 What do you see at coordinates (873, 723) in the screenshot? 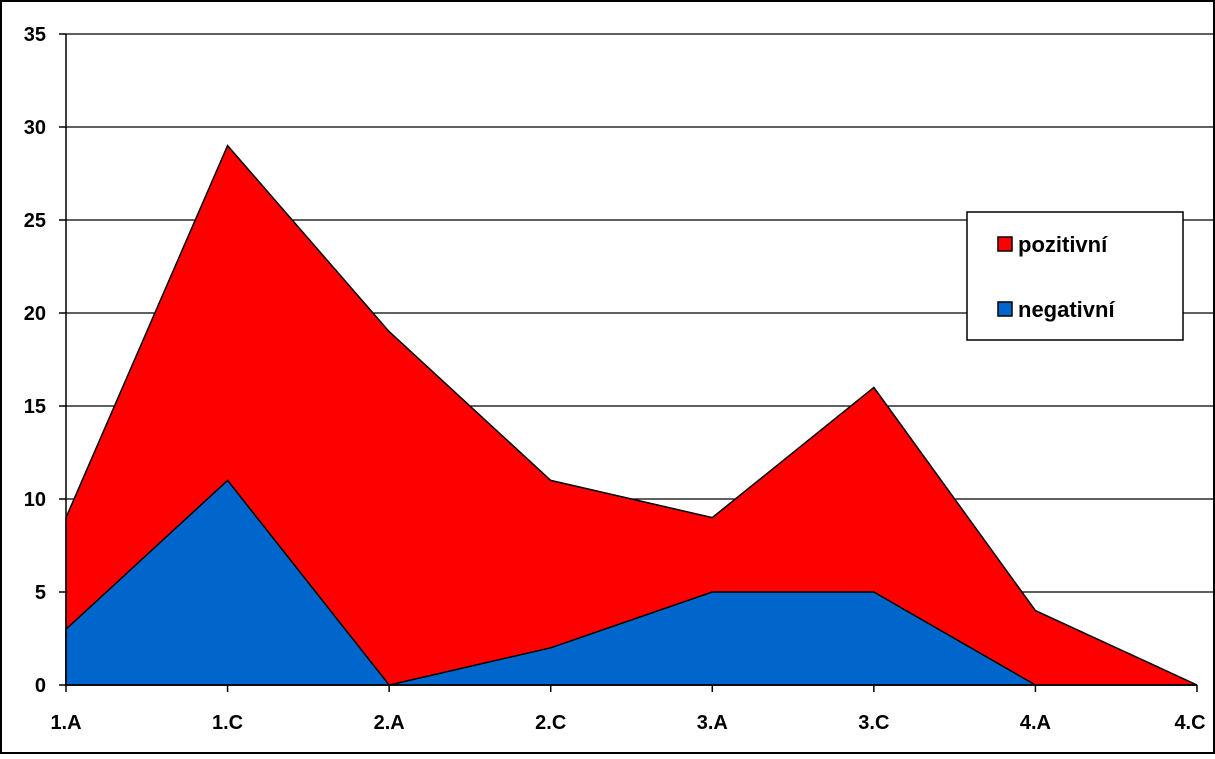
I see `x-tick-label: 3.C` at bounding box center [873, 723].